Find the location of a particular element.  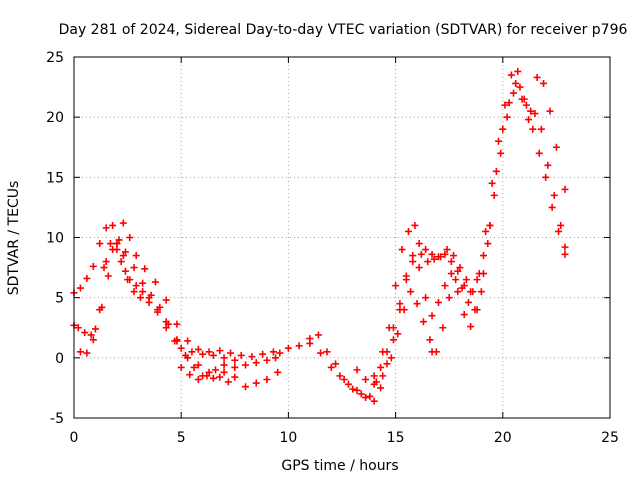

x-tick-label: 20 is located at coordinates (503, 438).